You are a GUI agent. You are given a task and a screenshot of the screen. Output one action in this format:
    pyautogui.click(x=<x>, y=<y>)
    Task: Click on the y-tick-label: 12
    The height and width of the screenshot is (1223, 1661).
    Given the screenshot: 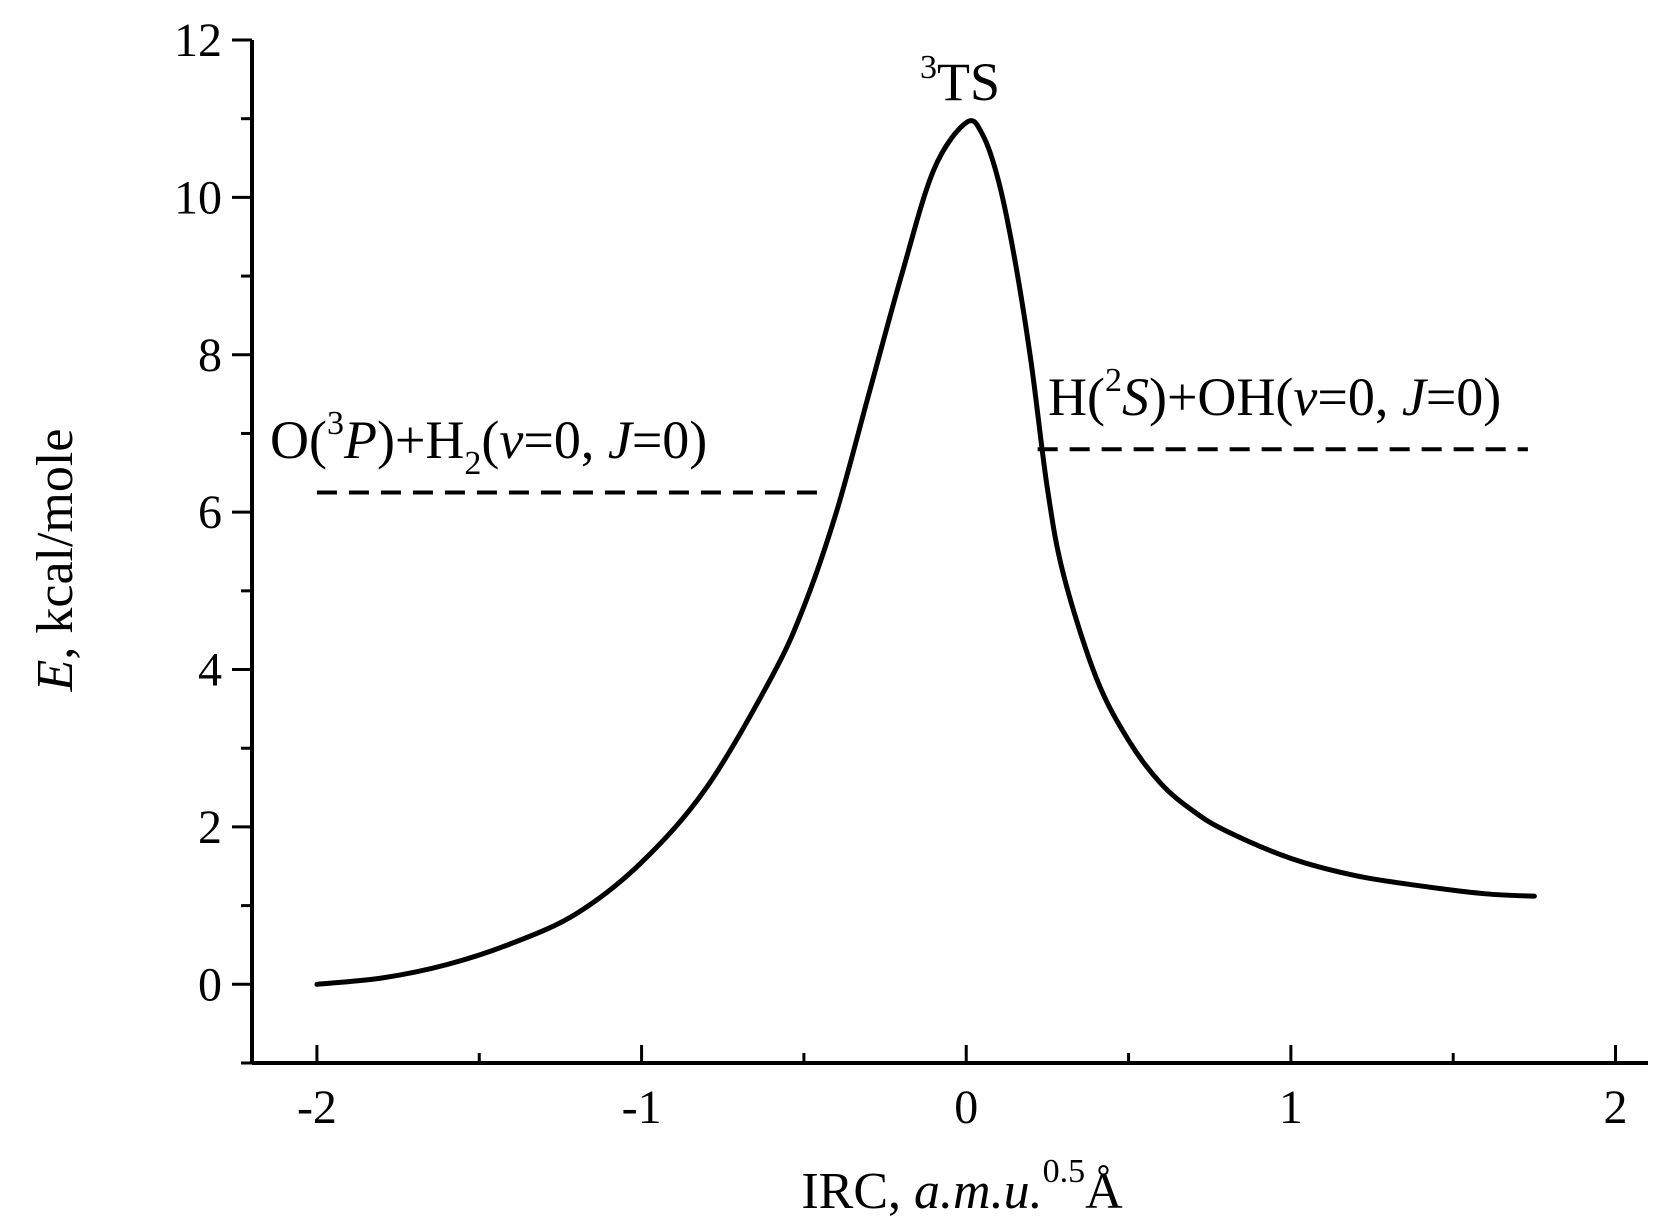 What is the action you would take?
    pyautogui.click(x=198, y=40)
    